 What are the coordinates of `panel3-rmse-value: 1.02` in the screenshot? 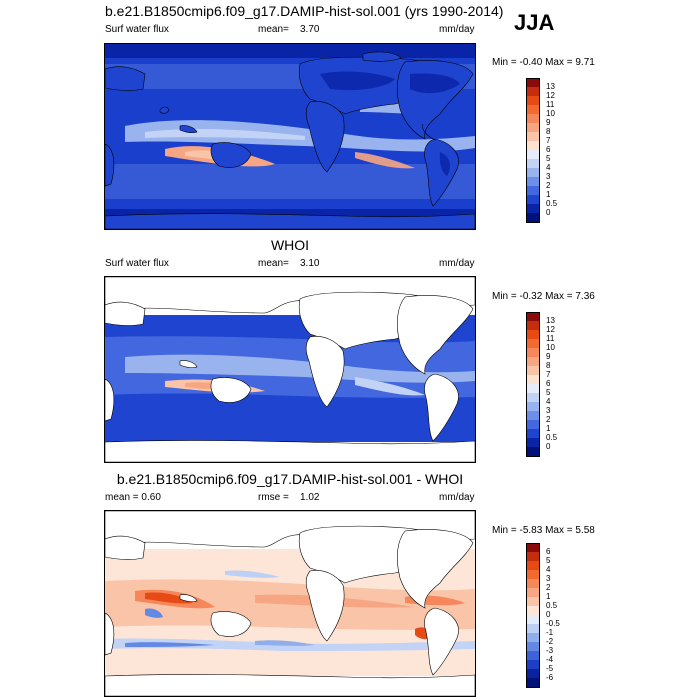 It's located at (310, 497).